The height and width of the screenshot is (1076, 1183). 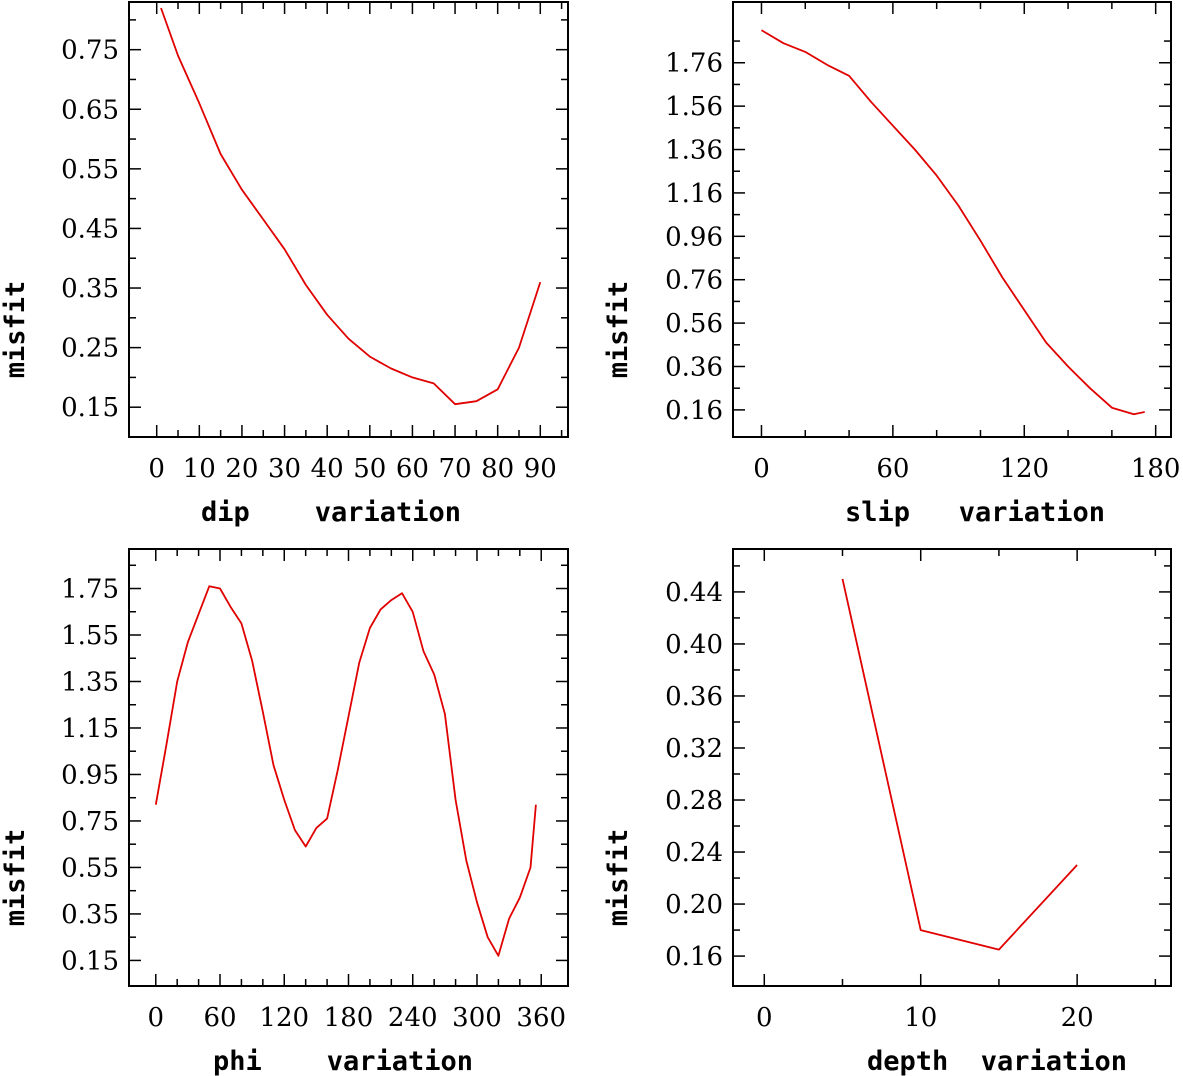 What do you see at coordinates (284, 469) in the screenshot?
I see `x-tick-label: 30` at bounding box center [284, 469].